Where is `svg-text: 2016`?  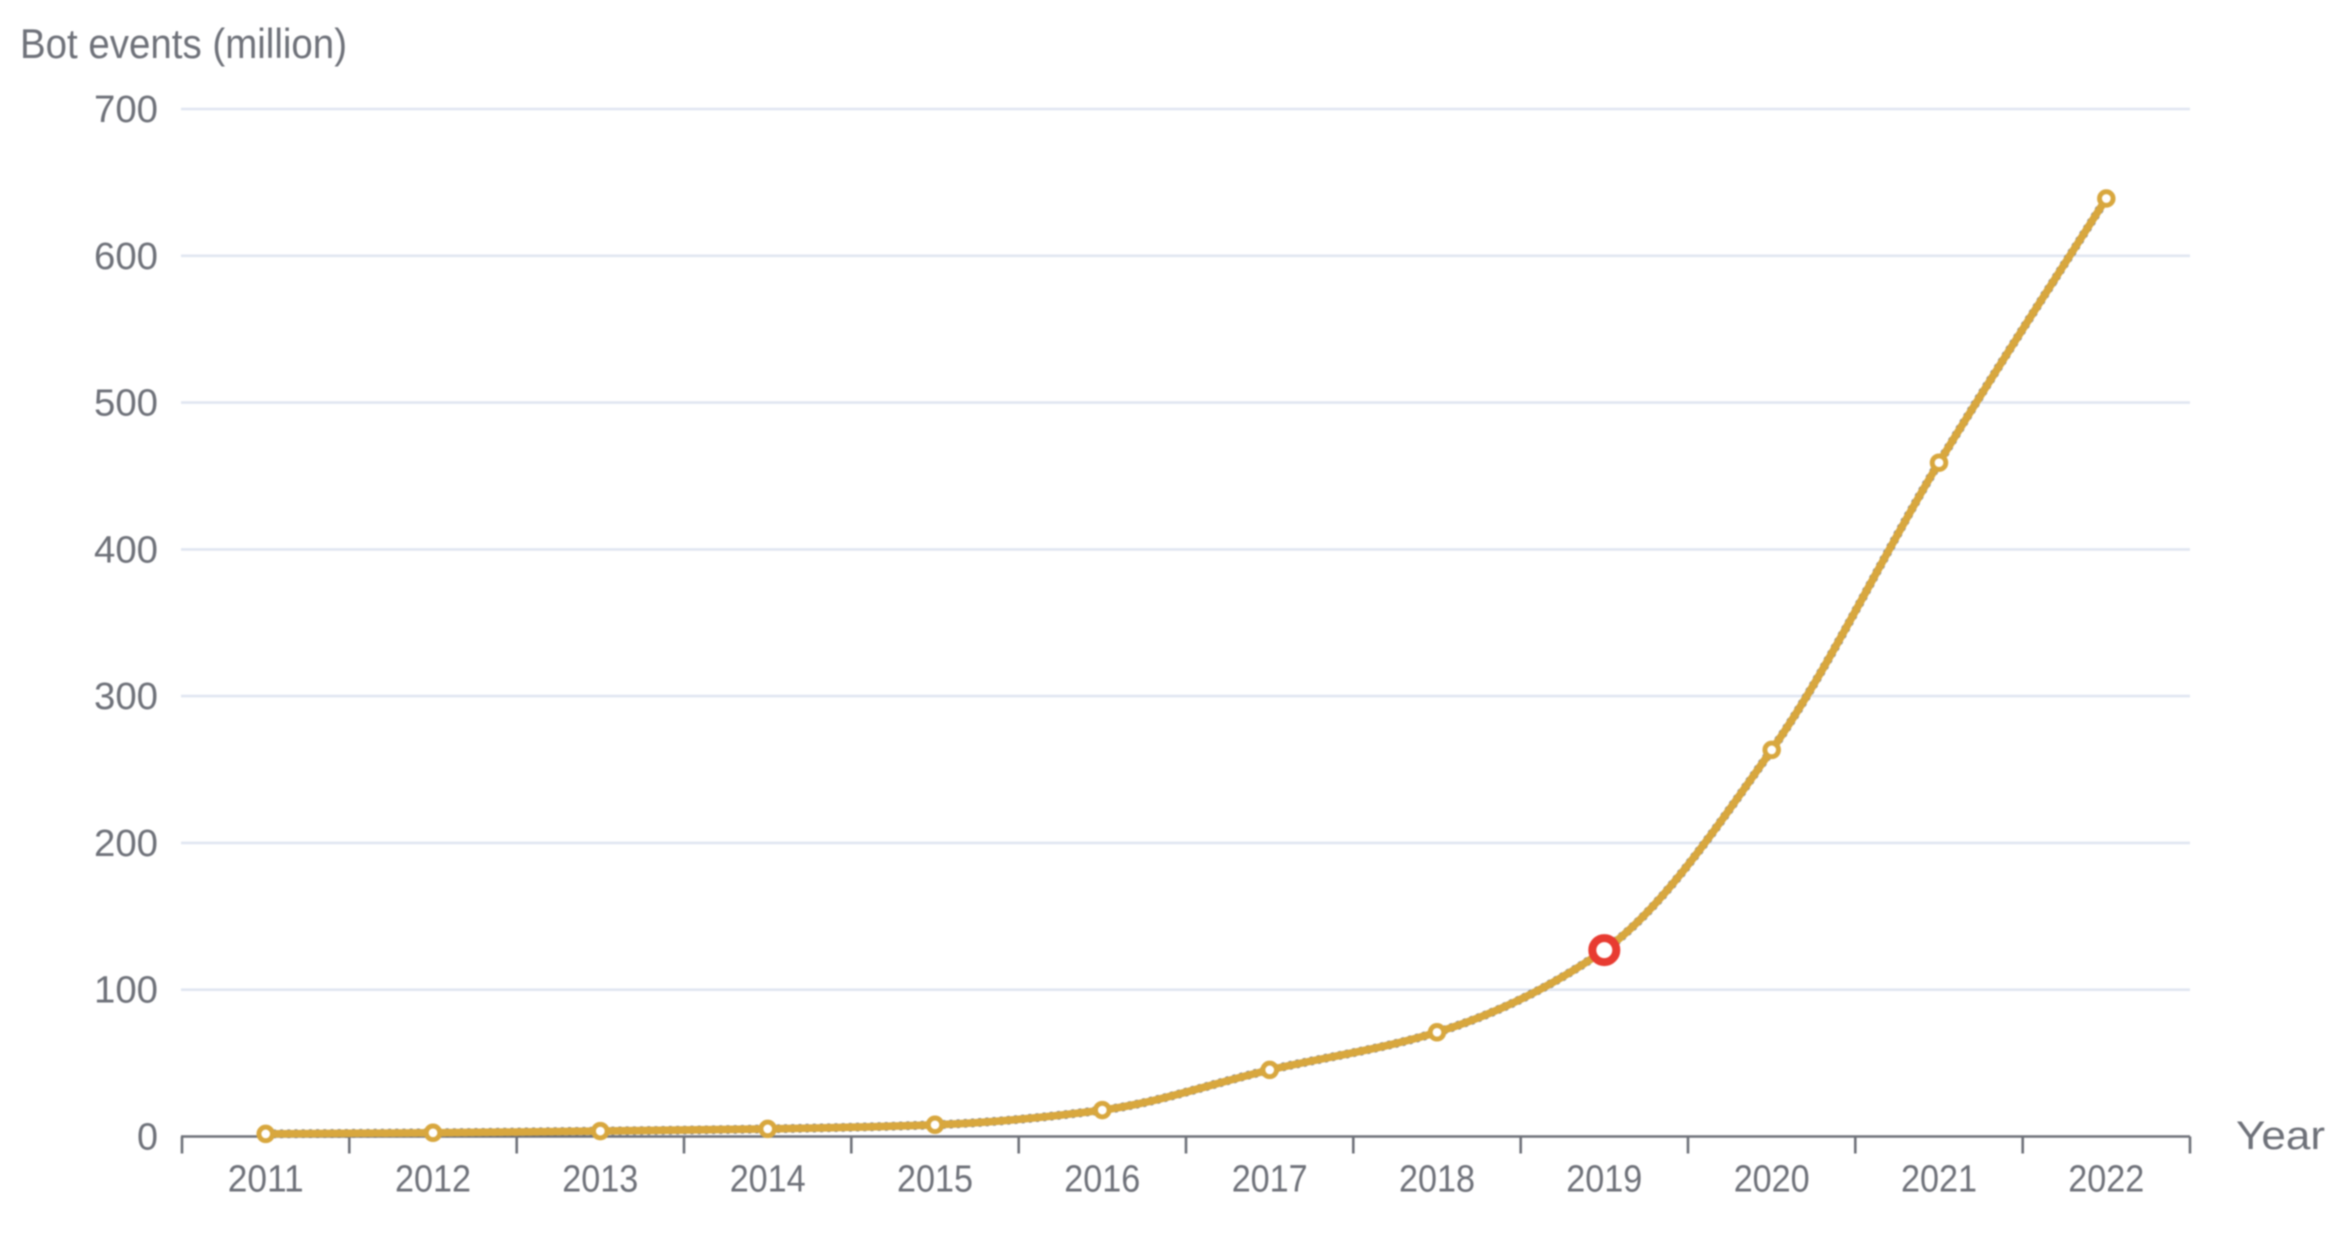
svg-text: 2016 is located at coordinates (1102, 1180).